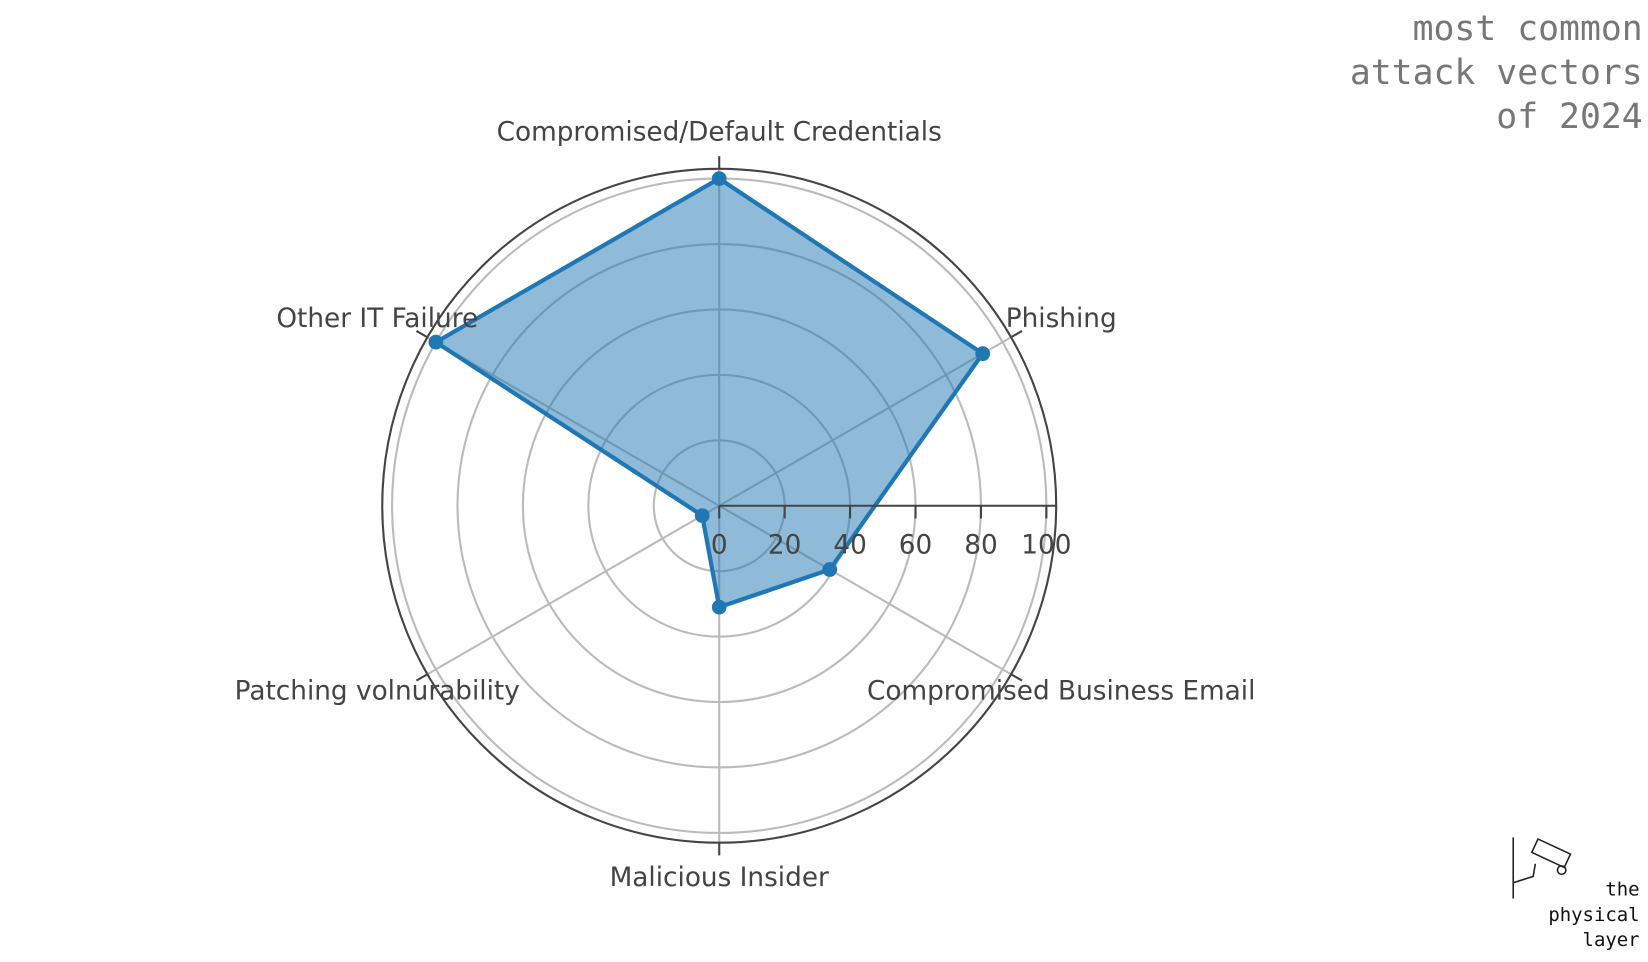  I want to click on radial-tick-label: 0, so click(719, 545).